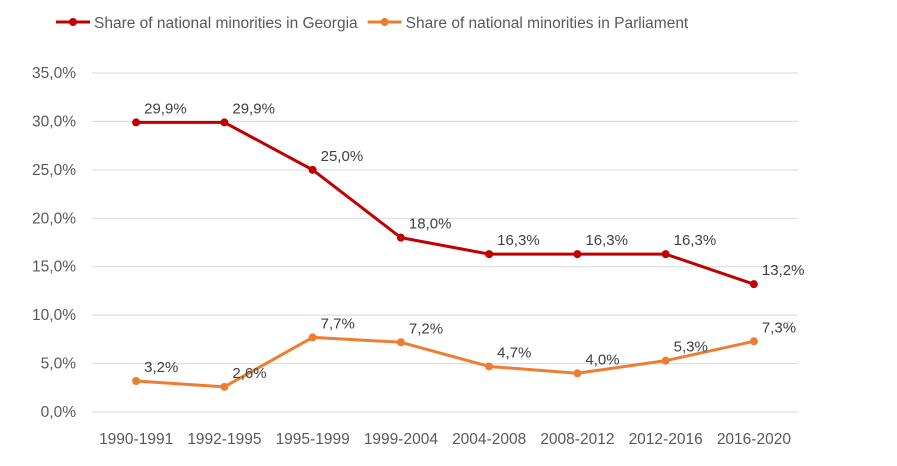 Image resolution: width=897 pixels, height=466 pixels. Describe the element at coordinates (514, 352) in the screenshot. I see `data-label: 4,7%` at that location.